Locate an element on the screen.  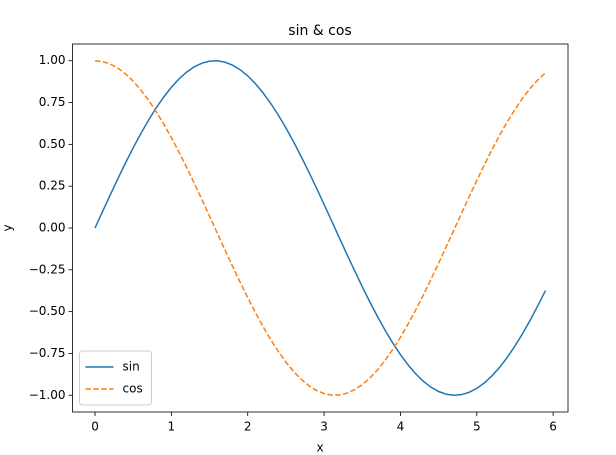
legend: sin cos is located at coordinates (115, 378).